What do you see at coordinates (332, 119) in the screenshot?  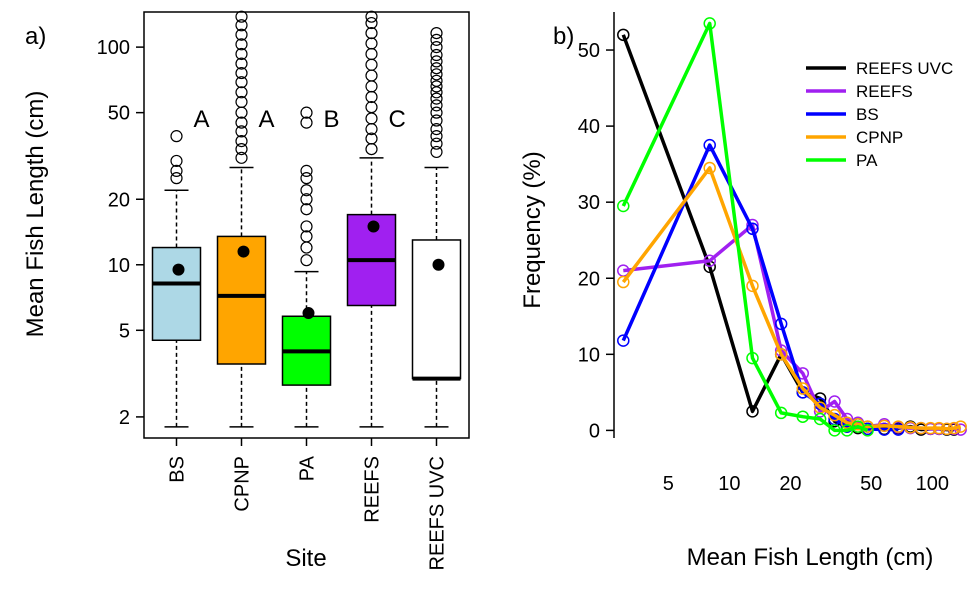 I see `significance-letter: B` at bounding box center [332, 119].